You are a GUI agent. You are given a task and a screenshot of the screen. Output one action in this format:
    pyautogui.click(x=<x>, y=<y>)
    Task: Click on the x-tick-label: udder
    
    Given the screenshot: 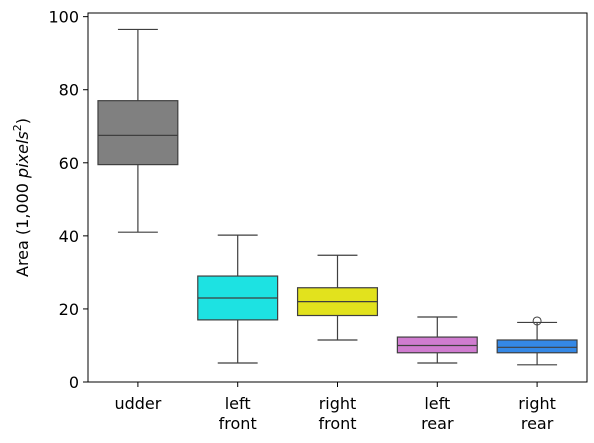 What is the action you would take?
    pyautogui.click(x=137, y=403)
    